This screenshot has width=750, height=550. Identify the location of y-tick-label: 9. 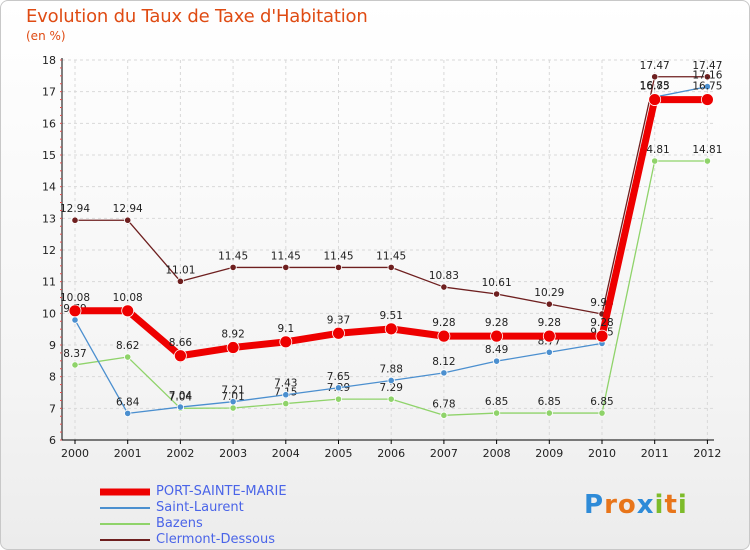
(52, 345).